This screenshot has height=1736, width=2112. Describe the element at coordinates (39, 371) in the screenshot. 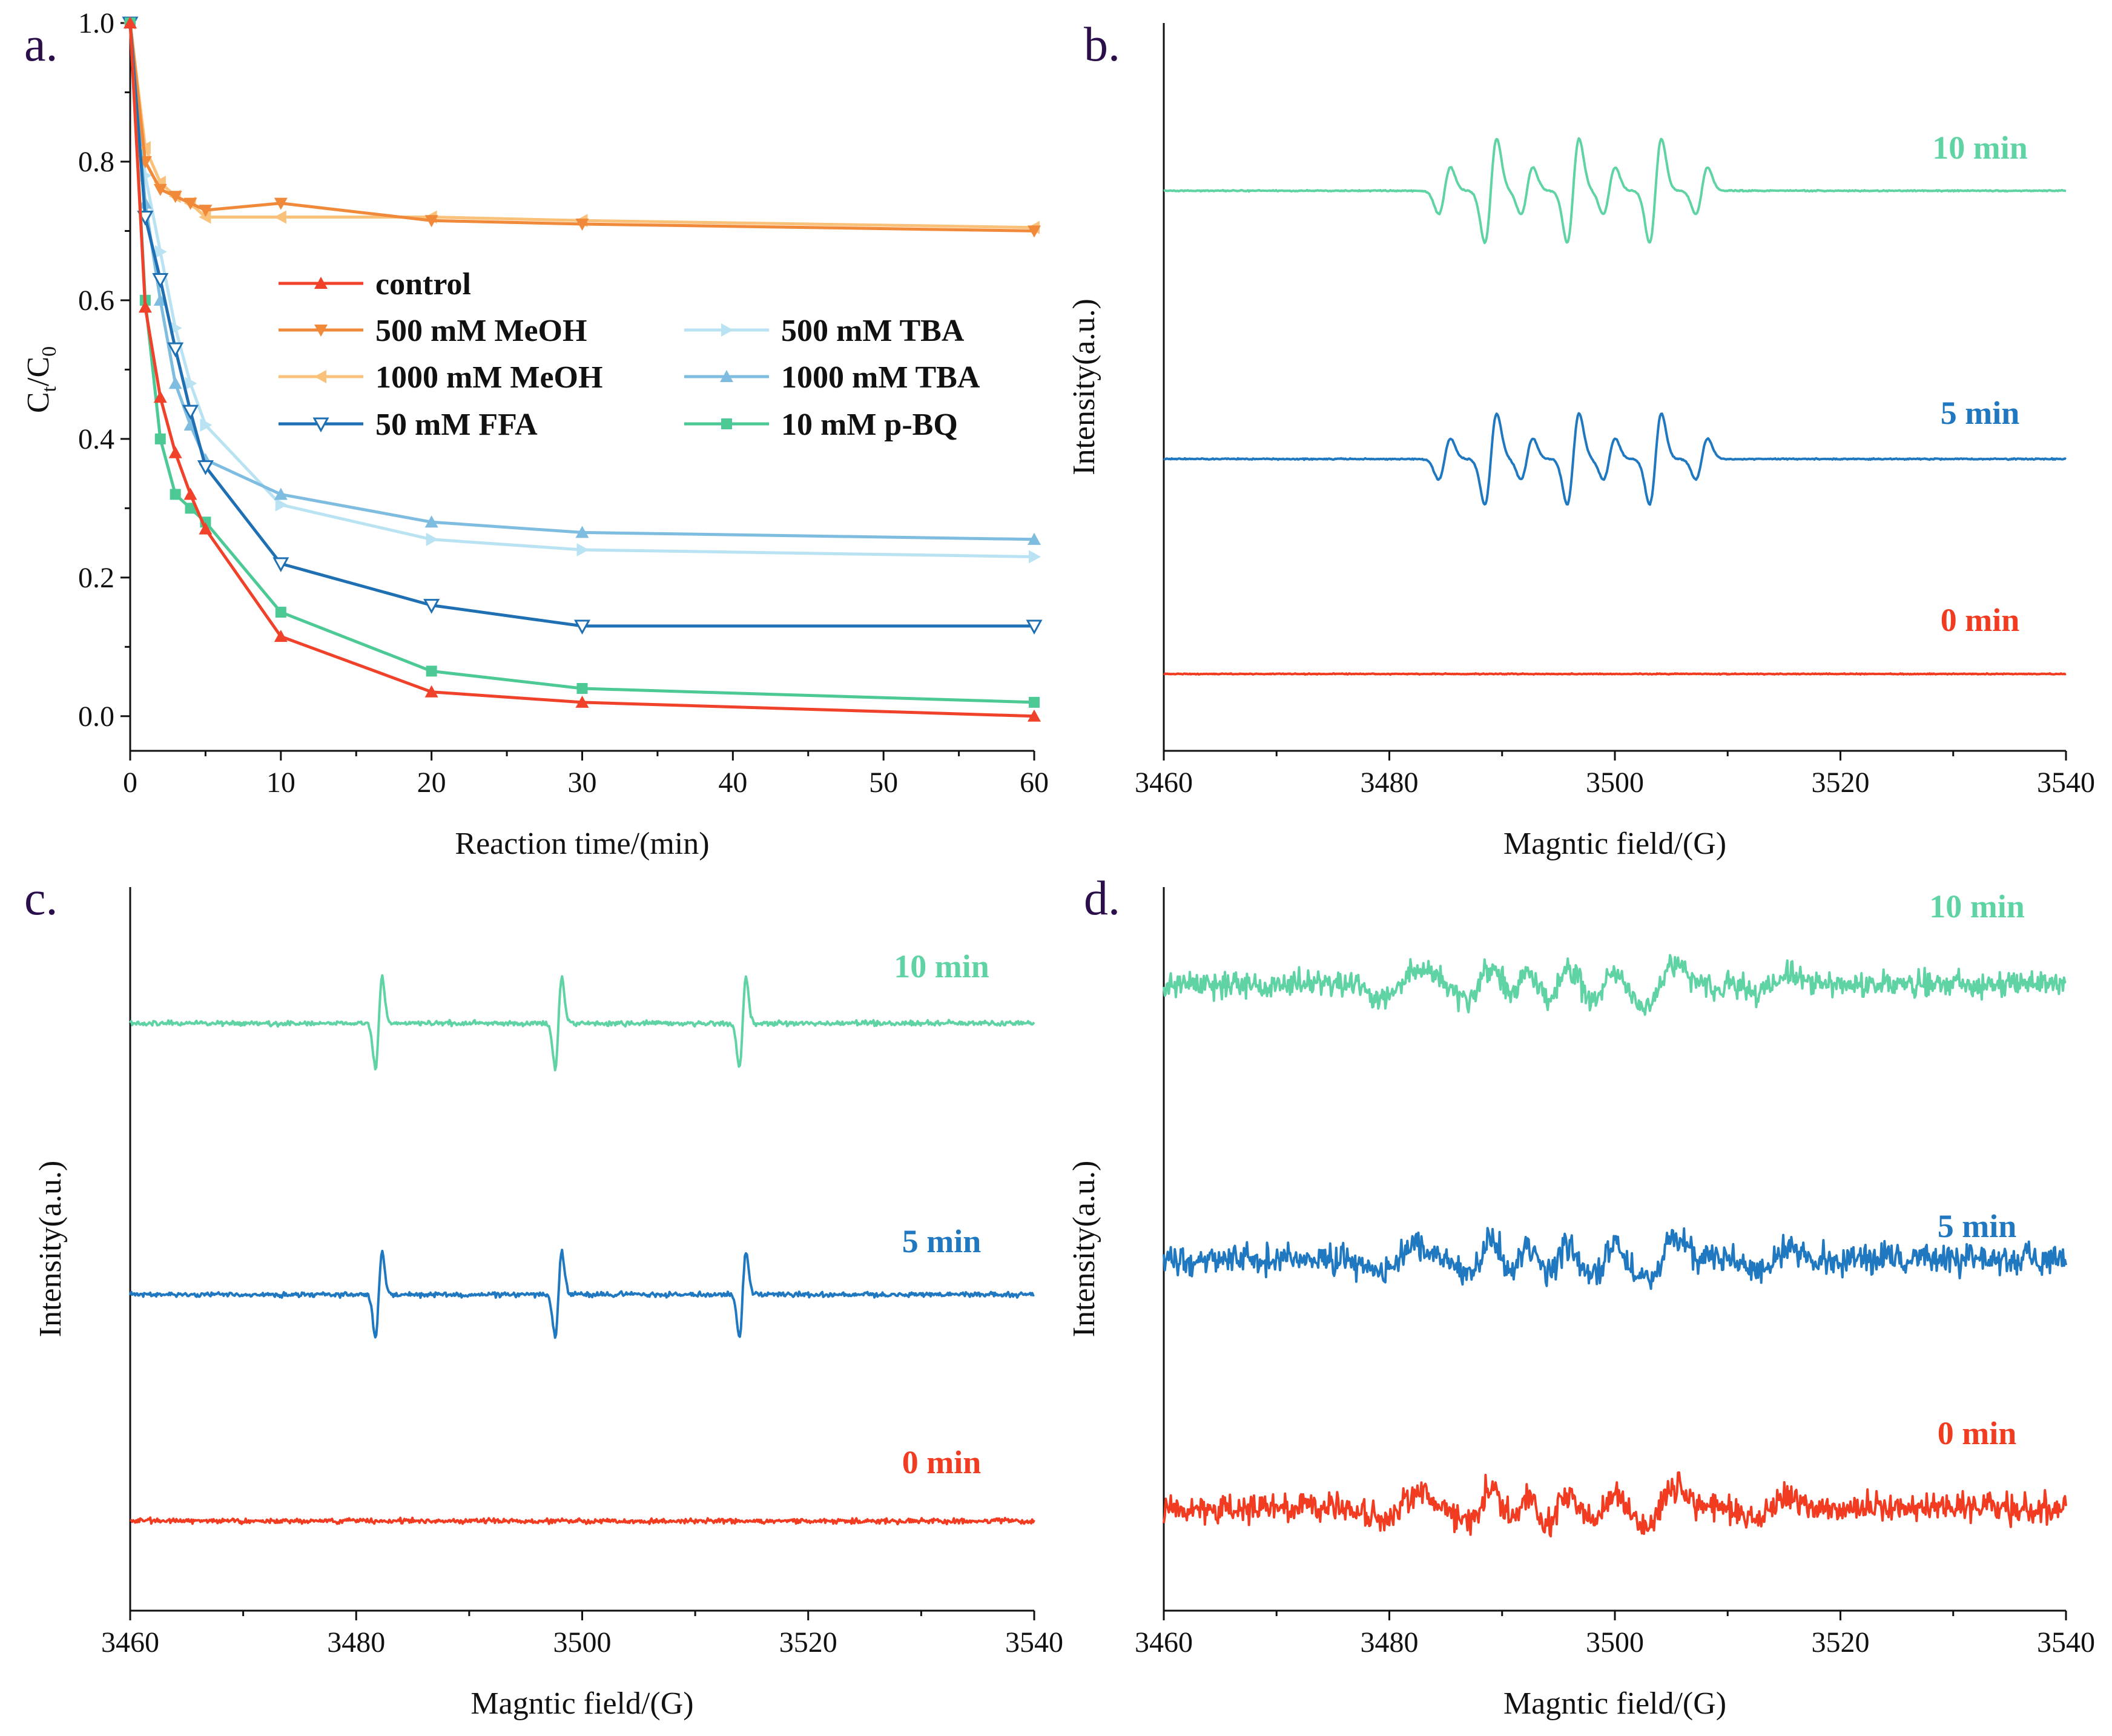

I see `y-title-slash: /C` at that location.